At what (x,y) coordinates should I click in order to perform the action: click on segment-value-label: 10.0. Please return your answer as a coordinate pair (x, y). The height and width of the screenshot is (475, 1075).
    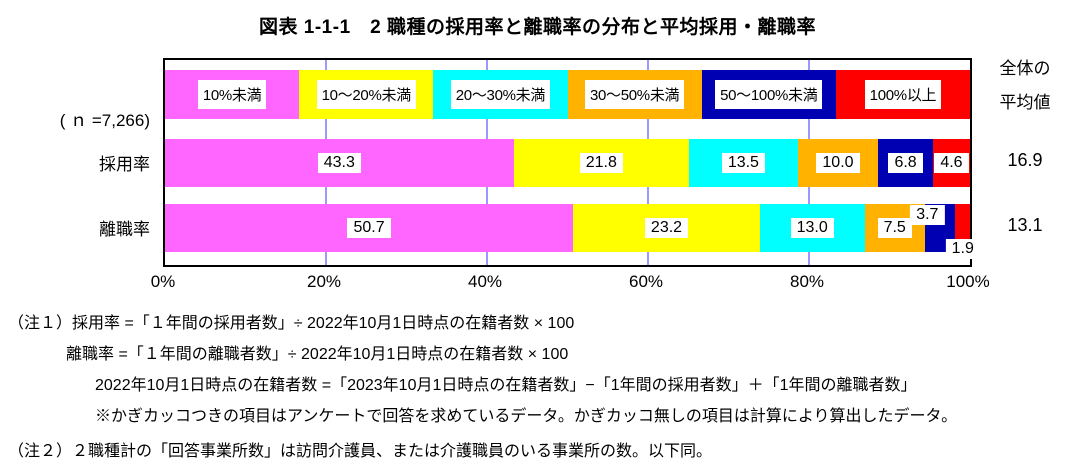
    Looking at the image, I should click on (838, 163).